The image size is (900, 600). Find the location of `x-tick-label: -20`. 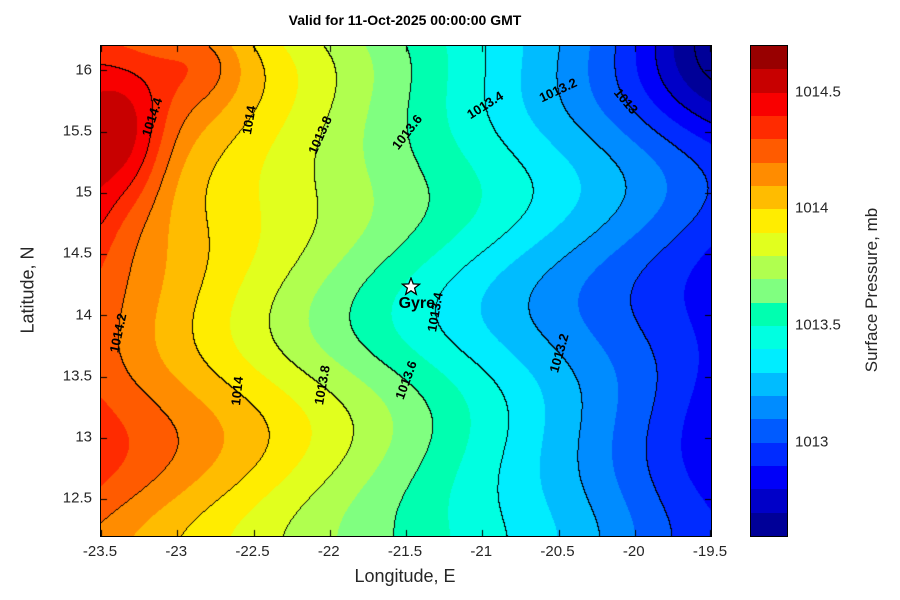

x-tick-label: -20 is located at coordinates (633, 551).